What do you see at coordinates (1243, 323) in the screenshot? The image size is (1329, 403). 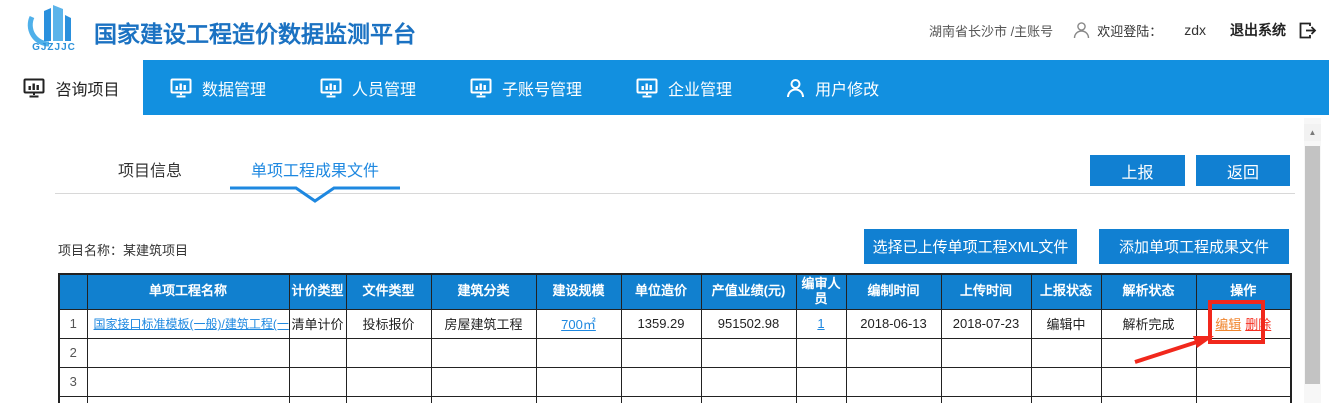 I see `operation-cell: 编辑 删除` at bounding box center [1243, 323].